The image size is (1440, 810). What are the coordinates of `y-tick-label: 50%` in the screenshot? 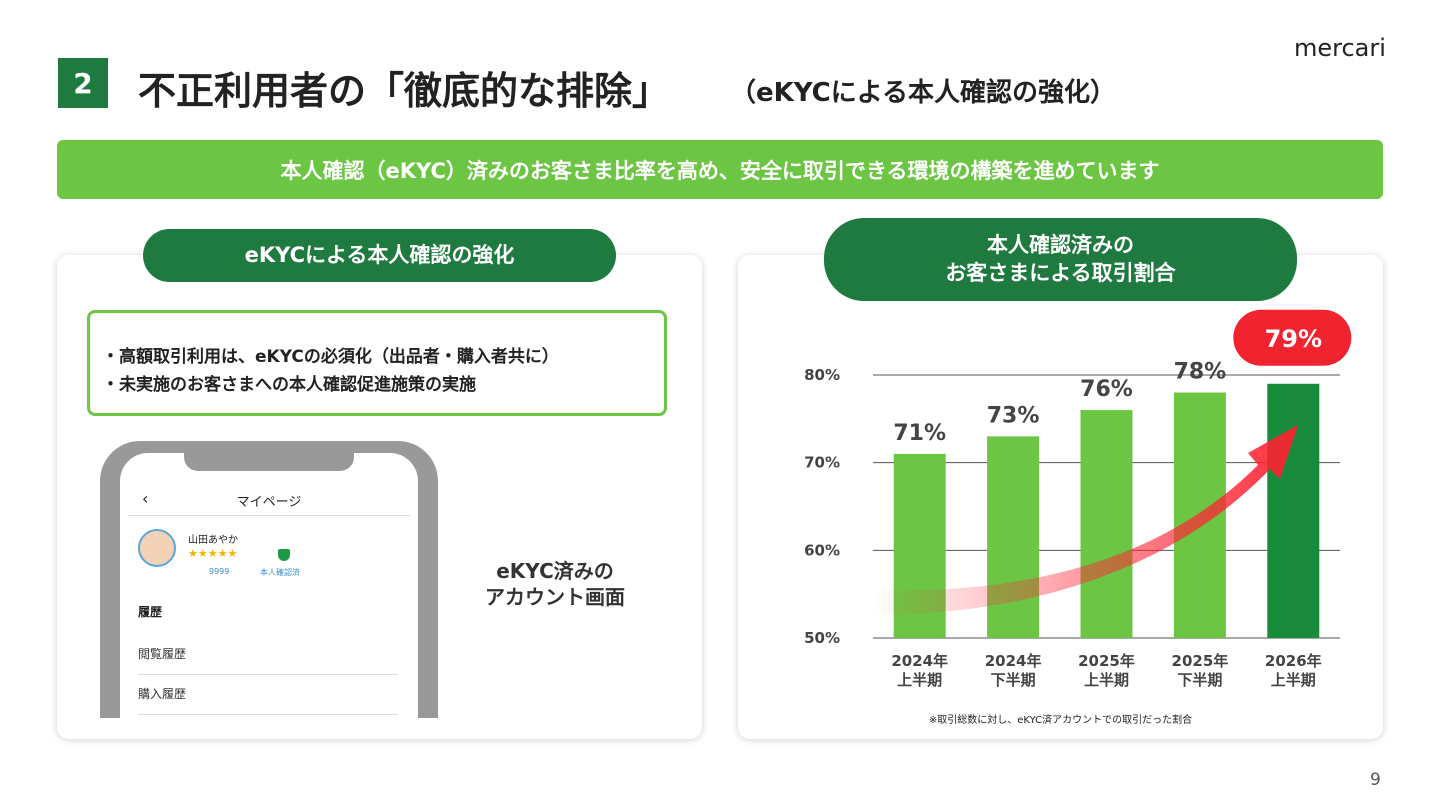 It's located at (822, 638).